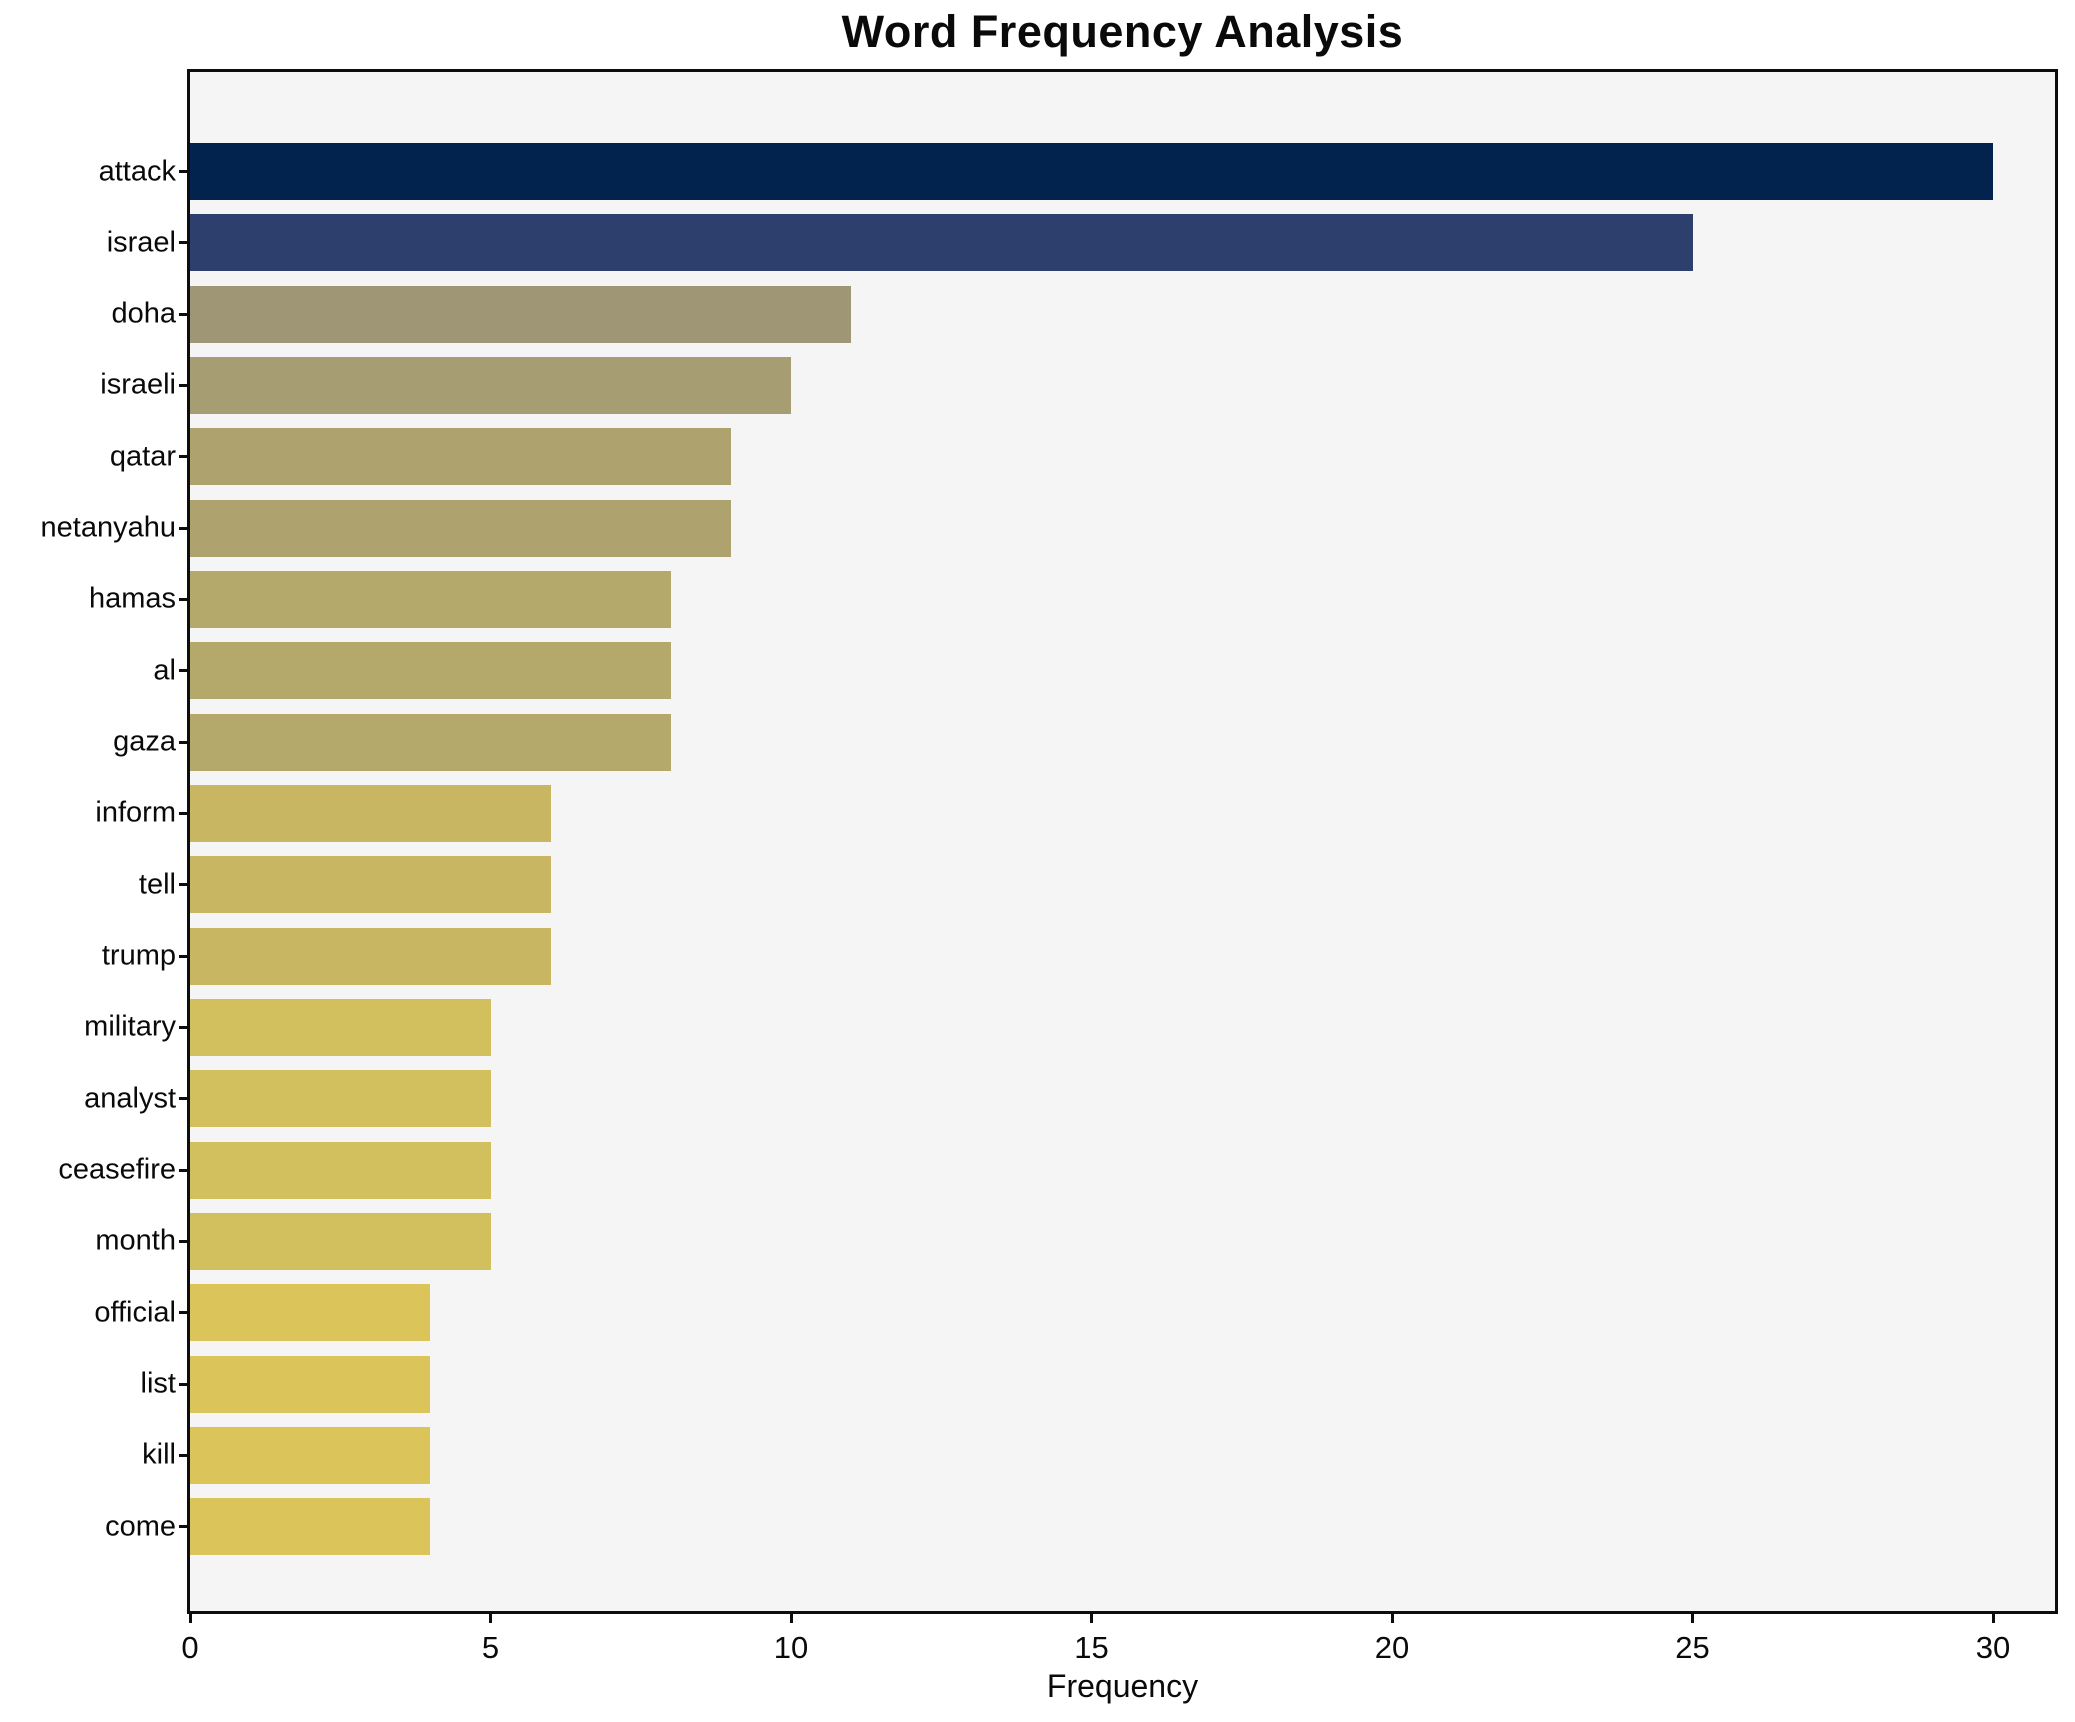 Image resolution: width=2075 pixels, height=1722 pixels. Describe the element at coordinates (370, 956) in the screenshot. I see `bar-trump` at that location.